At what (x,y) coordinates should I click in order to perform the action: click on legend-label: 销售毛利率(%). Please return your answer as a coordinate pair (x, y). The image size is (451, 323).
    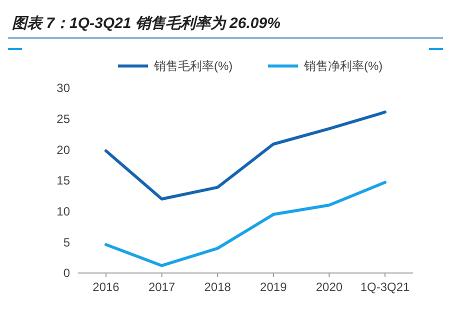
    Looking at the image, I should click on (193, 66).